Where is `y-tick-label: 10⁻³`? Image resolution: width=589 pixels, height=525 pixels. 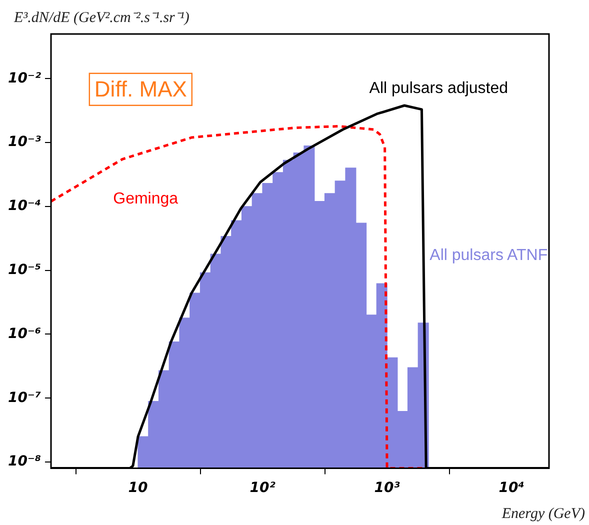
y-tick-label: 10⁻³ is located at coordinates (25, 142).